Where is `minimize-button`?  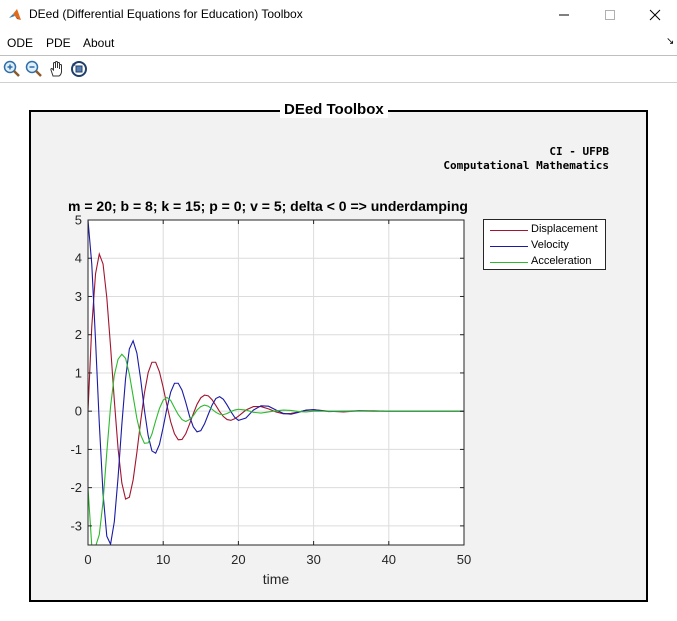
minimize-button is located at coordinates (564, 15).